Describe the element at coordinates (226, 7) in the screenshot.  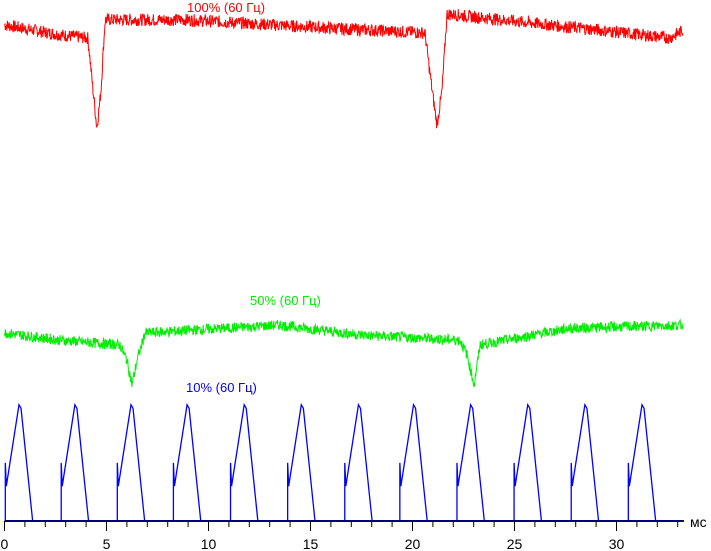
I see `series-label-100: 100% (60 Гц)` at that location.